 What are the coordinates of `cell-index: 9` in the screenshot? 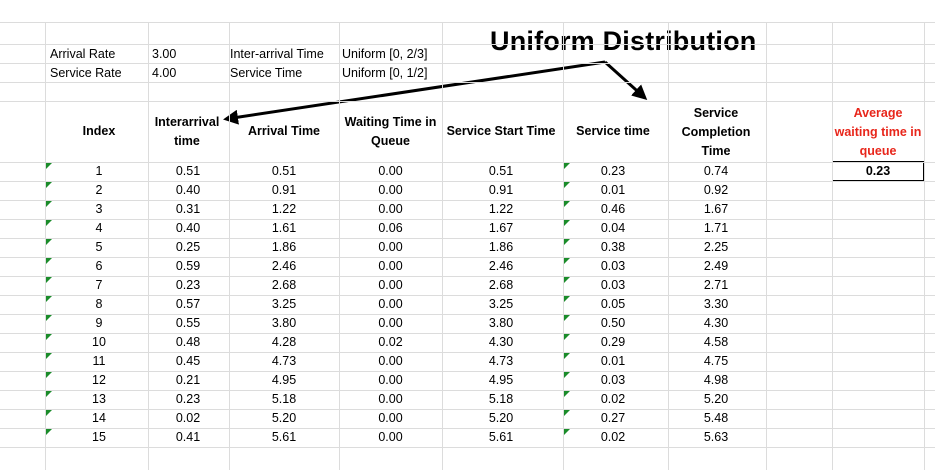 It's located at (99, 323).